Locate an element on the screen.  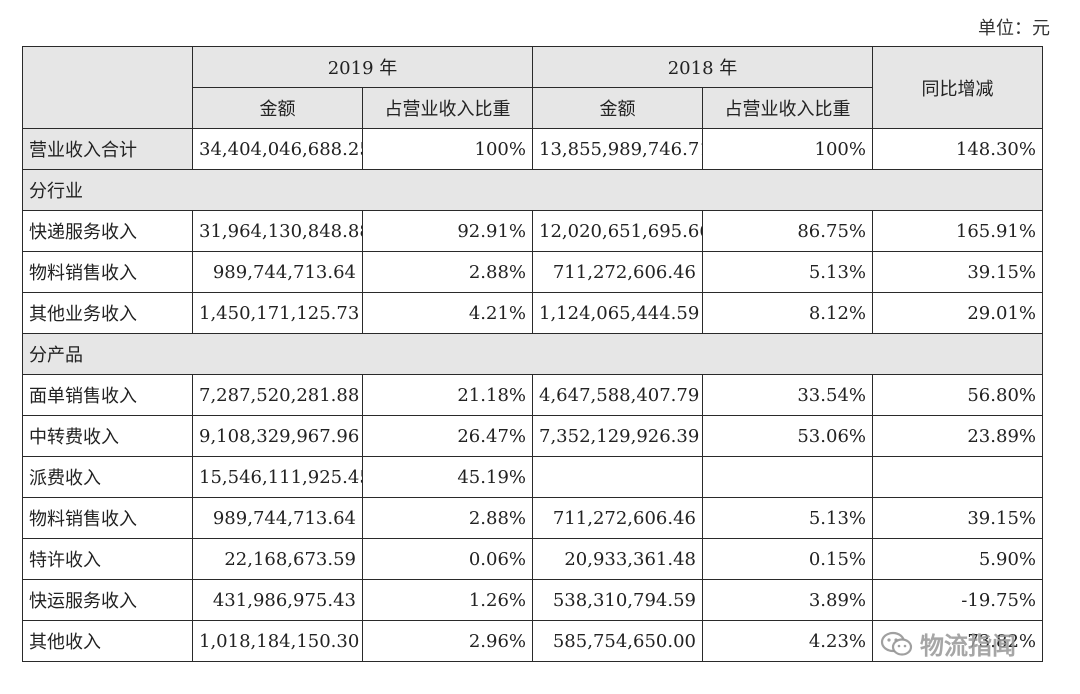
amount-2019-cell: 1,018,184,150.30 is located at coordinates (277, 641).